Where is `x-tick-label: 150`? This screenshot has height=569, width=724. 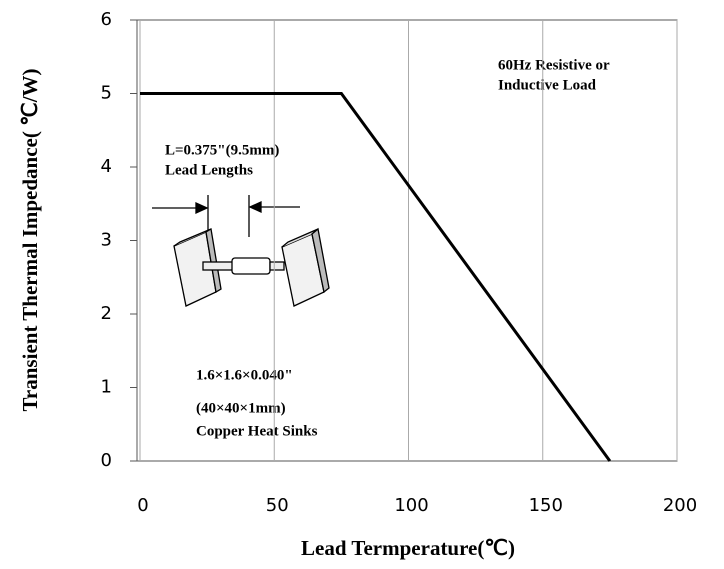 x-tick-label: 150 is located at coordinates (546, 505).